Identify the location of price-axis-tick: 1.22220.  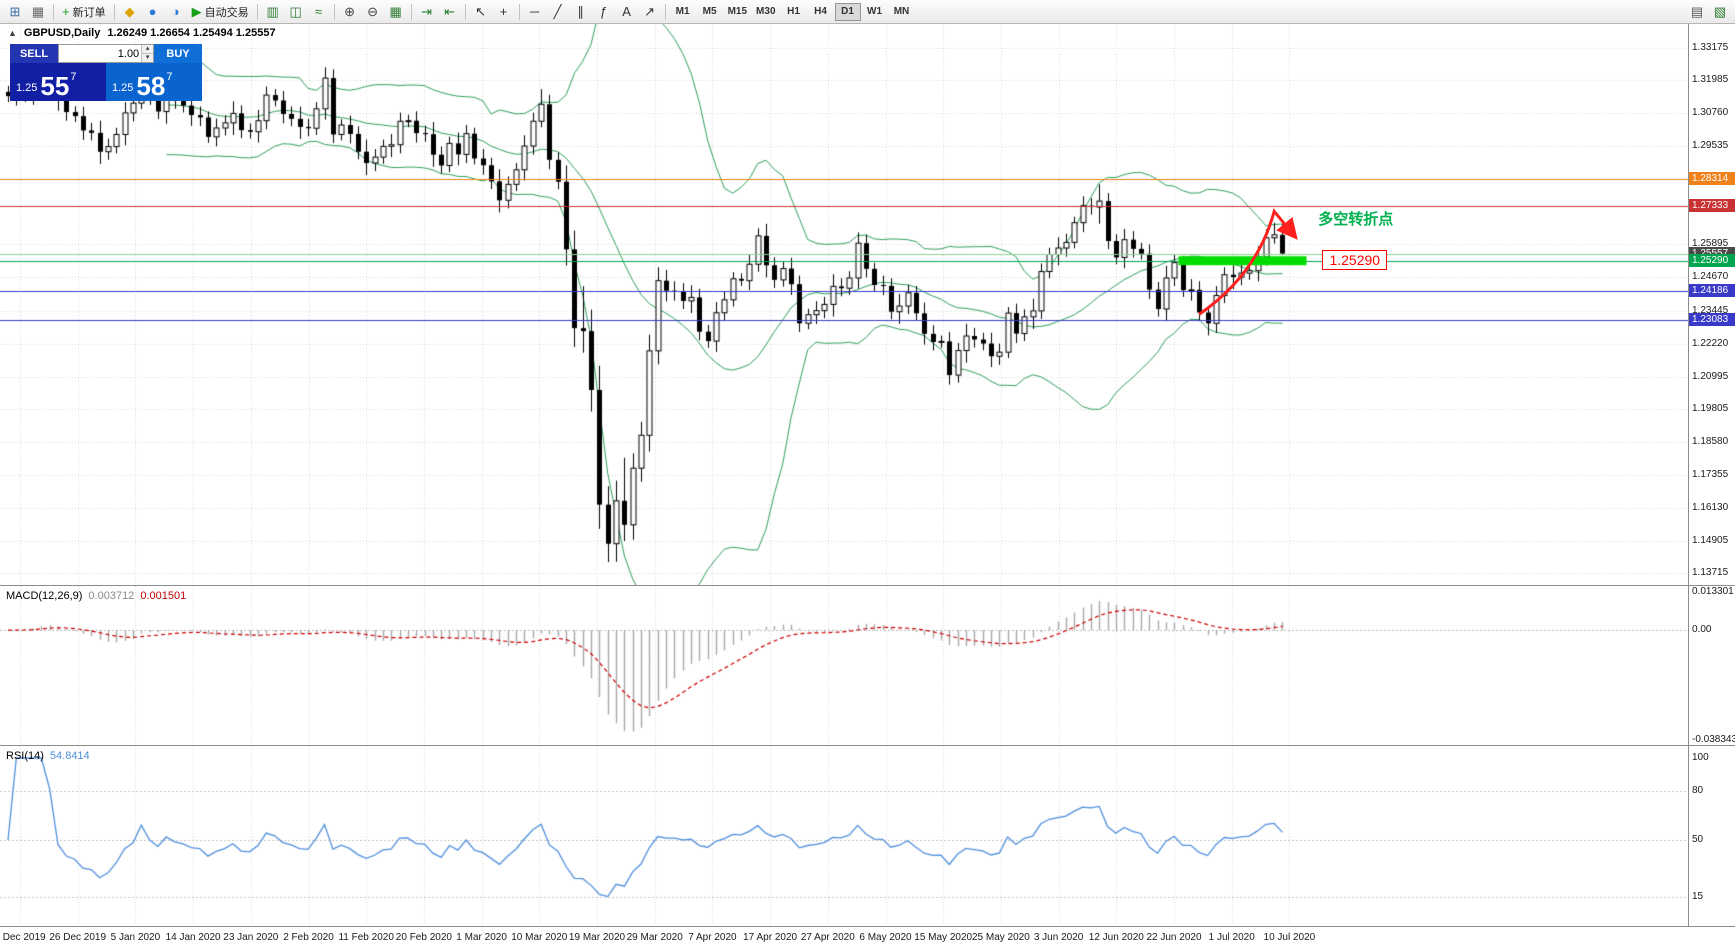
(1710, 343).